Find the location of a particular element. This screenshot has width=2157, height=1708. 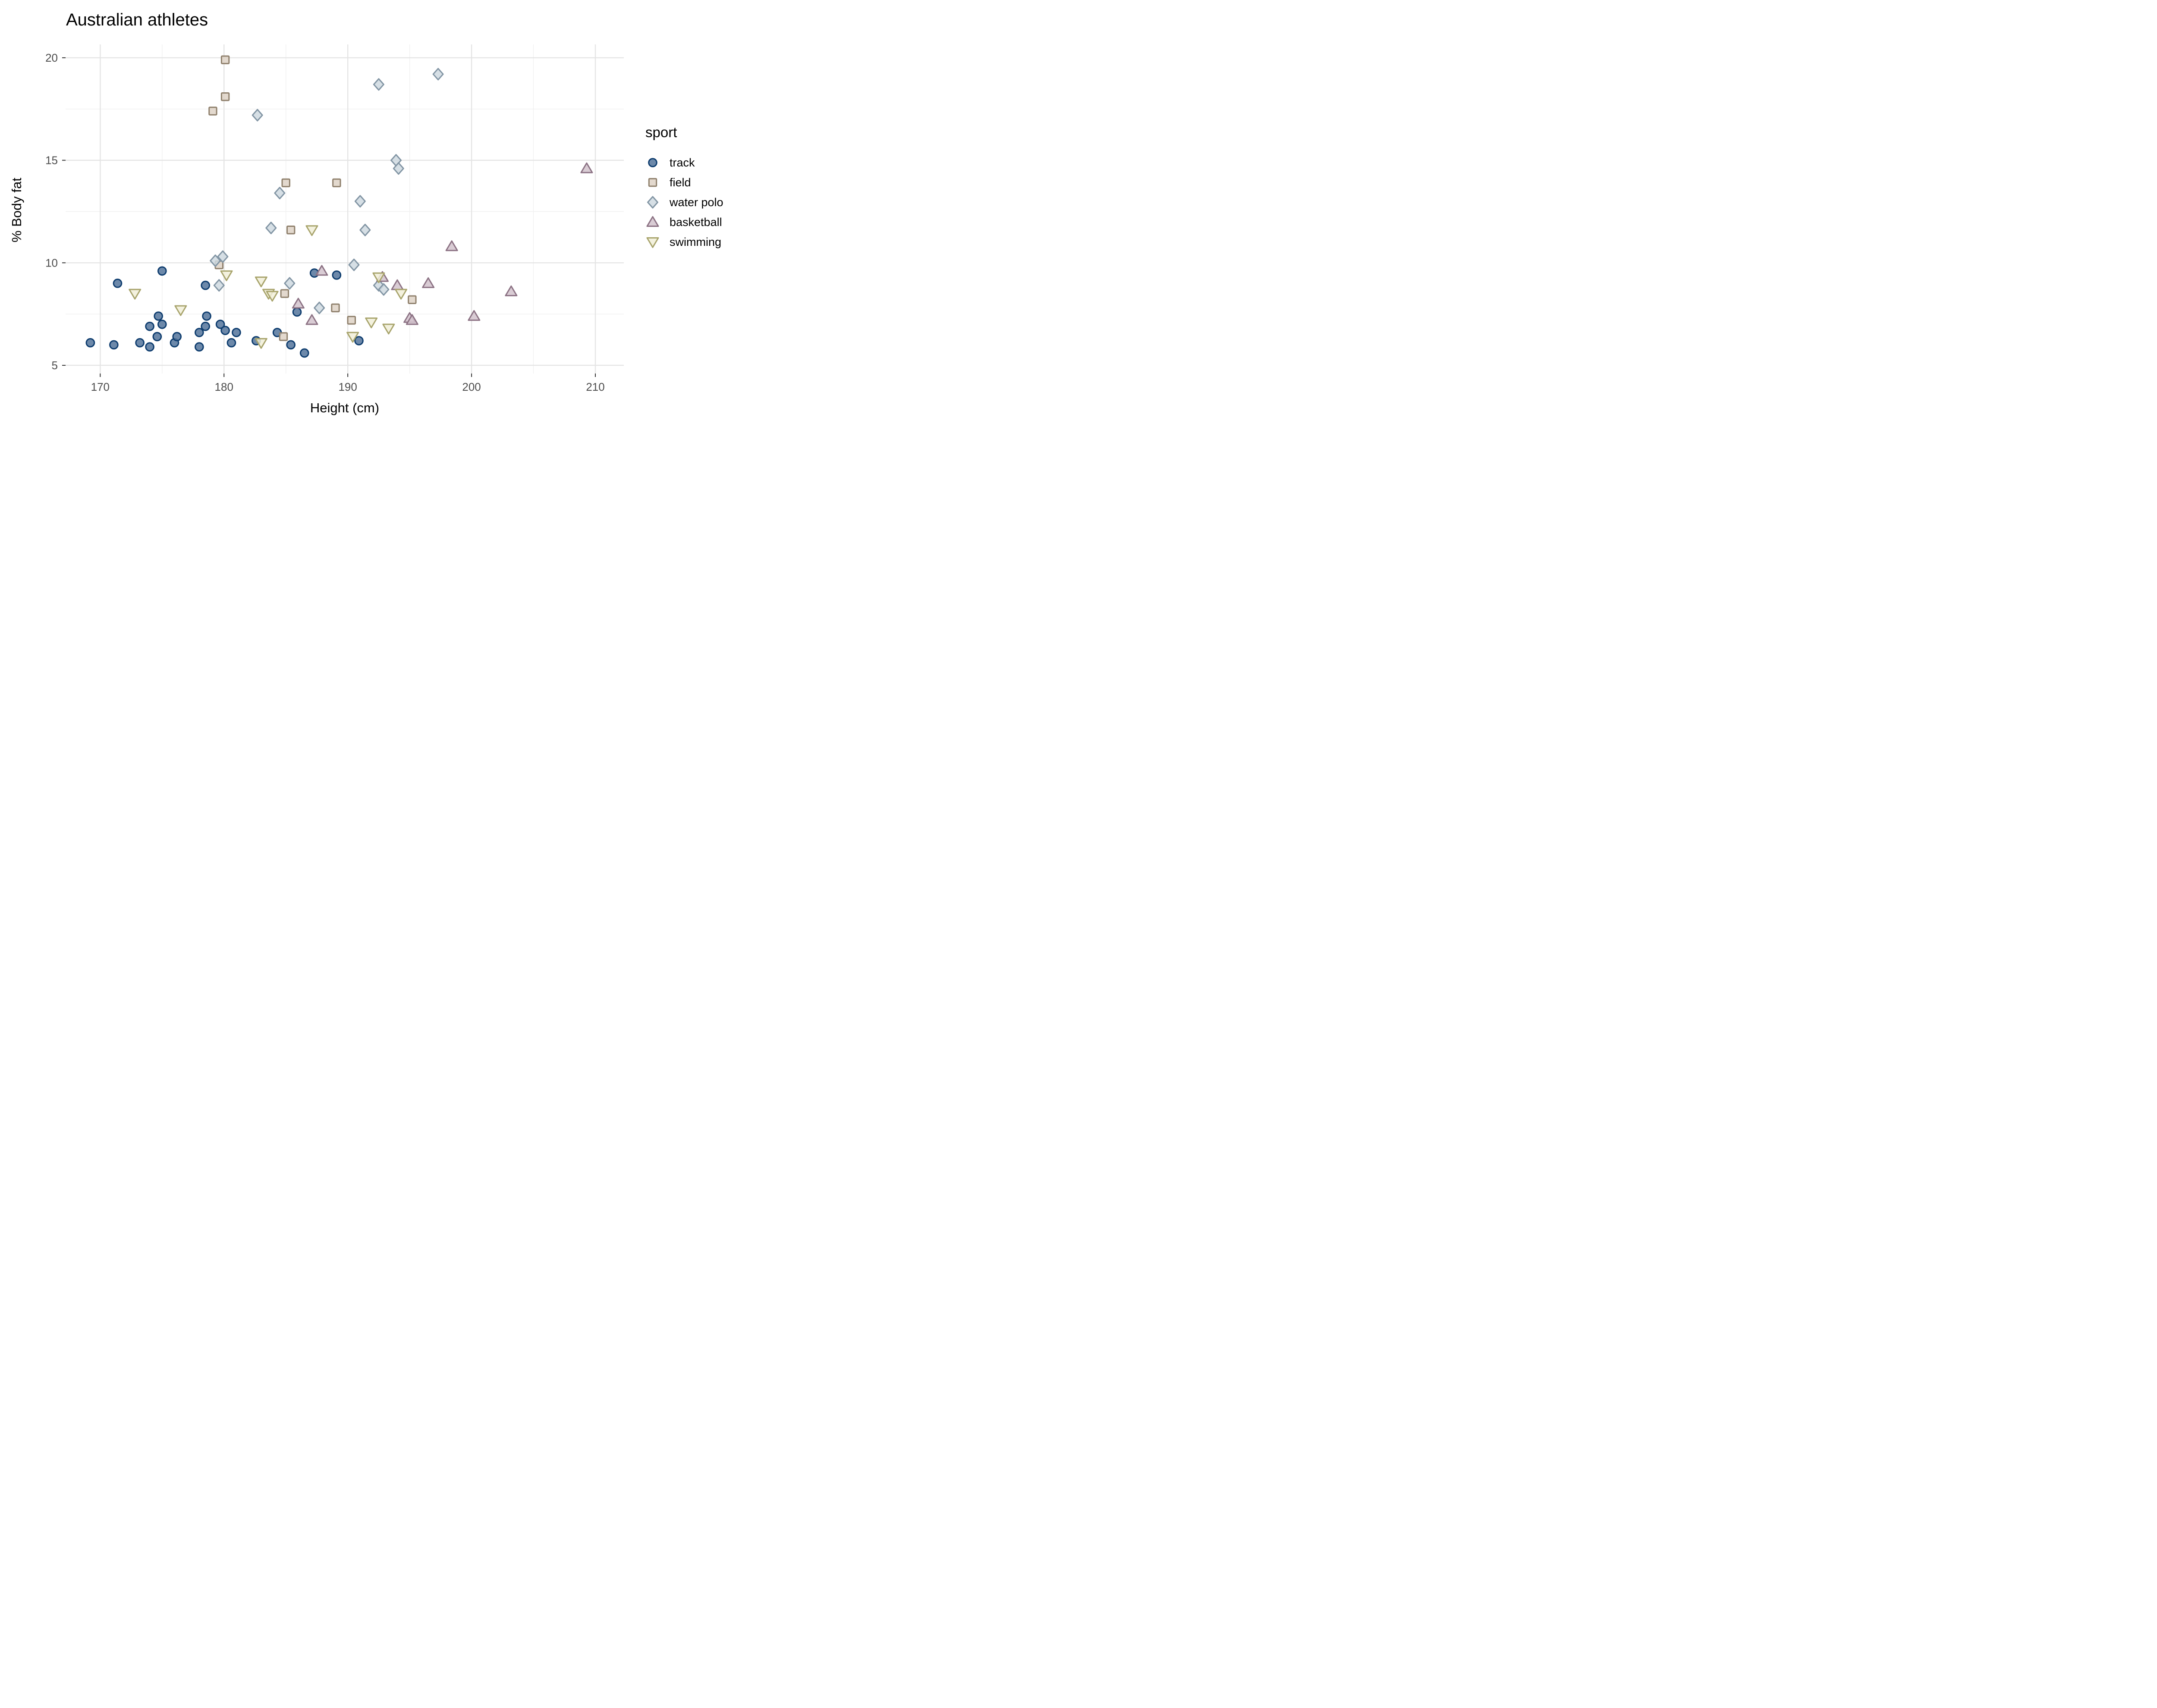

track-circle-icon is located at coordinates (652, 162).